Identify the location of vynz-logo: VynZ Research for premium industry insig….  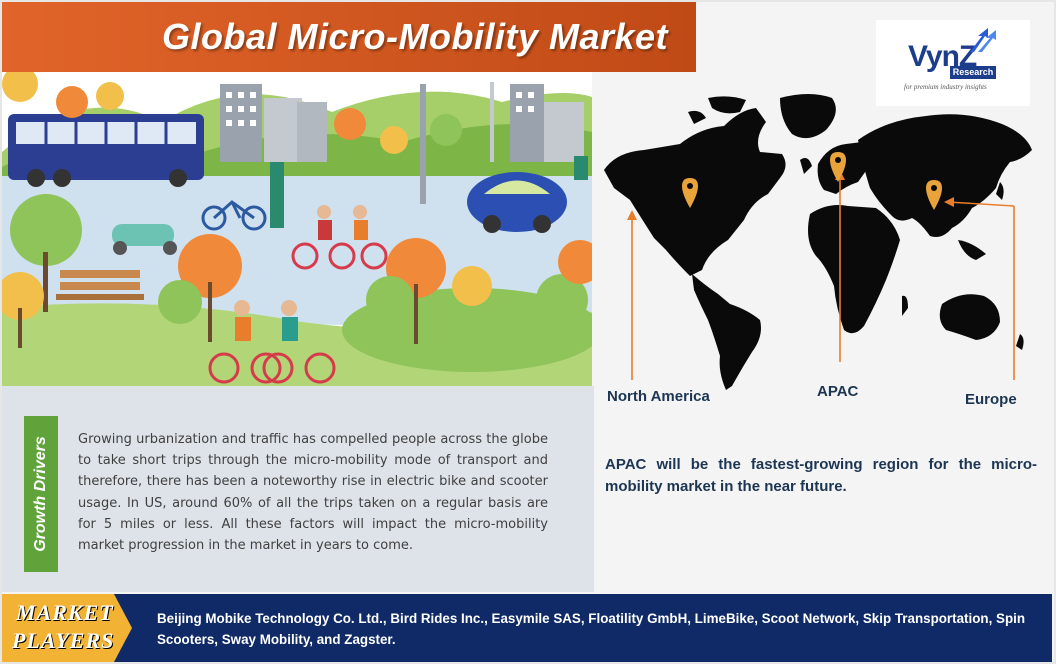
(953, 63).